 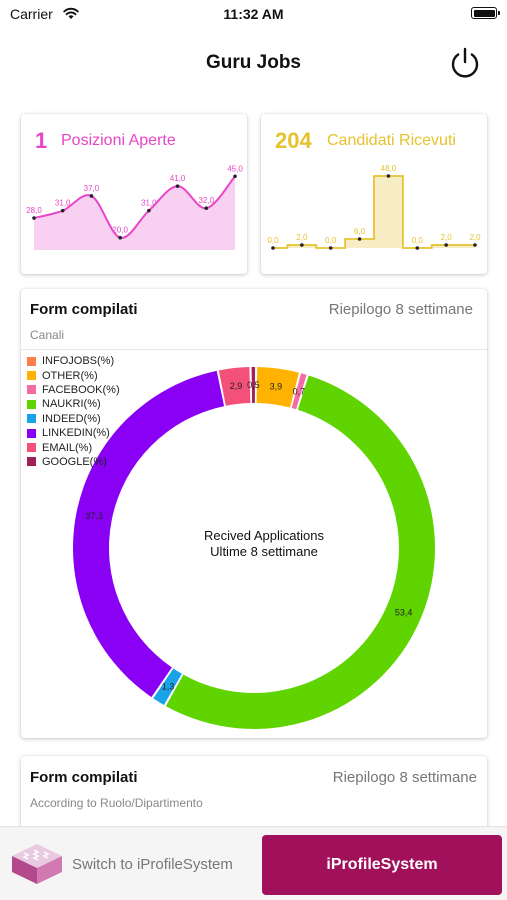 I want to click on legend-item: FACEBOOK(%), so click(x=73, y=390).